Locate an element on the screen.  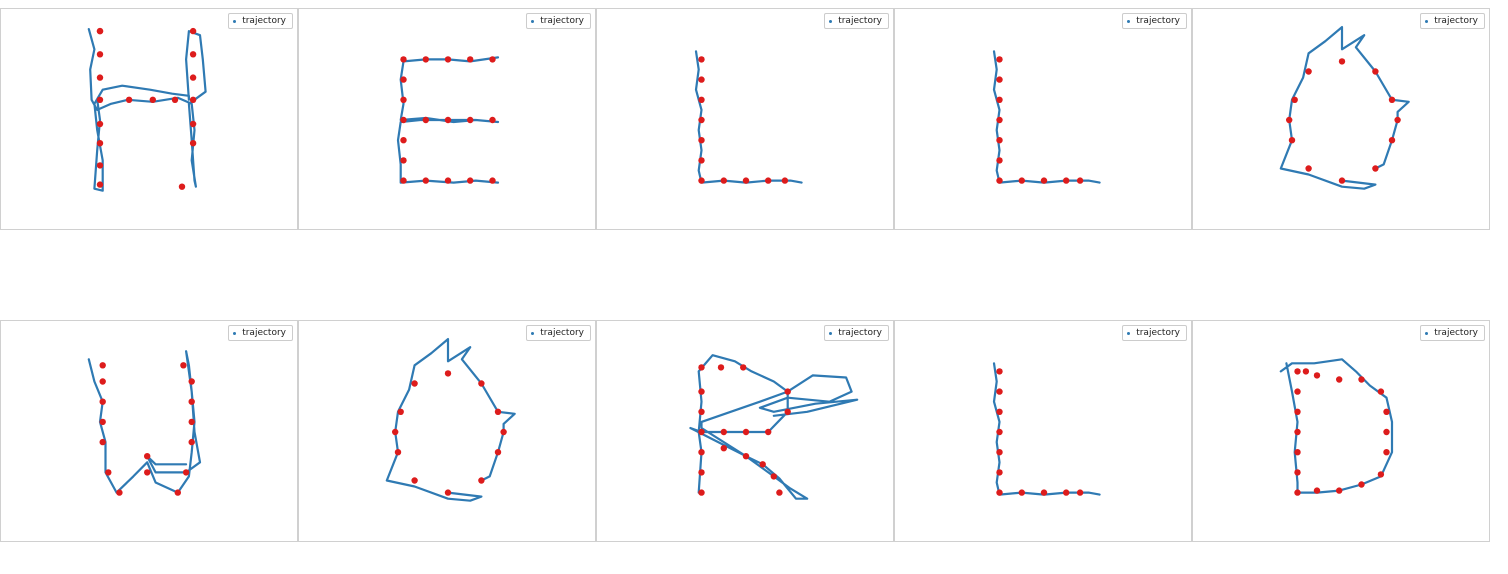
chart-panel-e-1: trajectory is located at coordinates (447, 119).